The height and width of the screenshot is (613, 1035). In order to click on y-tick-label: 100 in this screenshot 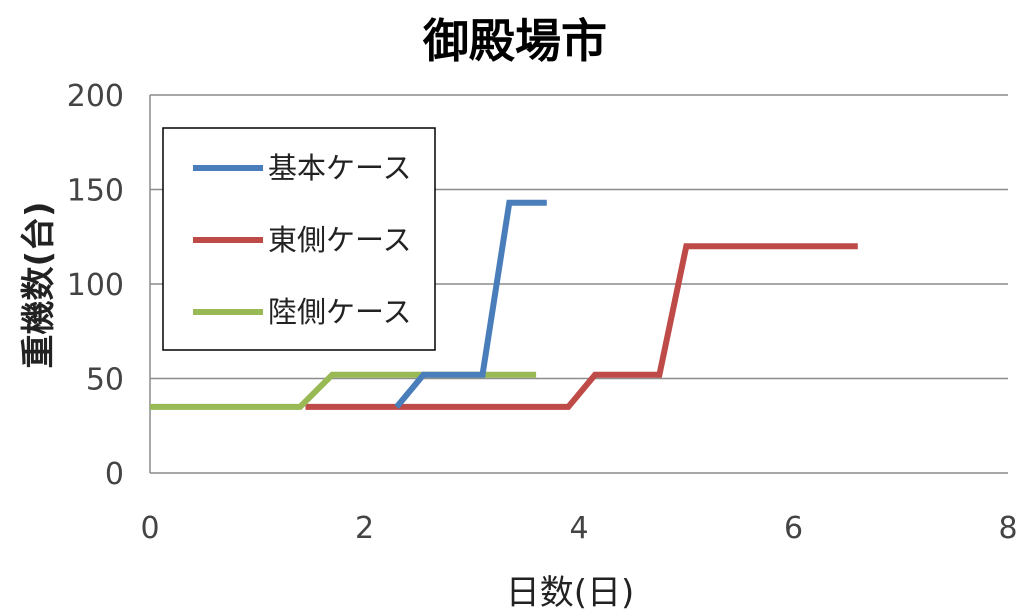, I will do `click(95, 285)`.